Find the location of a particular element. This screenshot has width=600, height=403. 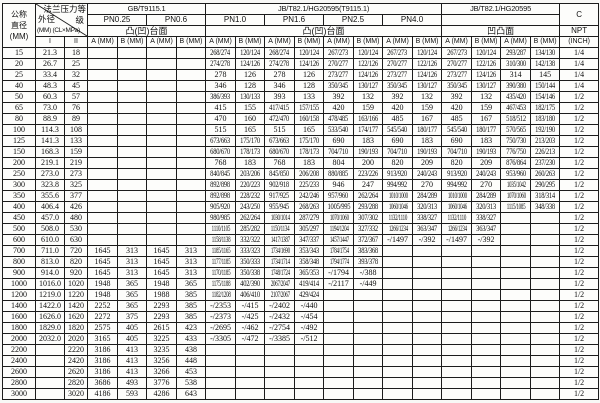

cell-value: -/2432 is located at coordinates (279, 317).